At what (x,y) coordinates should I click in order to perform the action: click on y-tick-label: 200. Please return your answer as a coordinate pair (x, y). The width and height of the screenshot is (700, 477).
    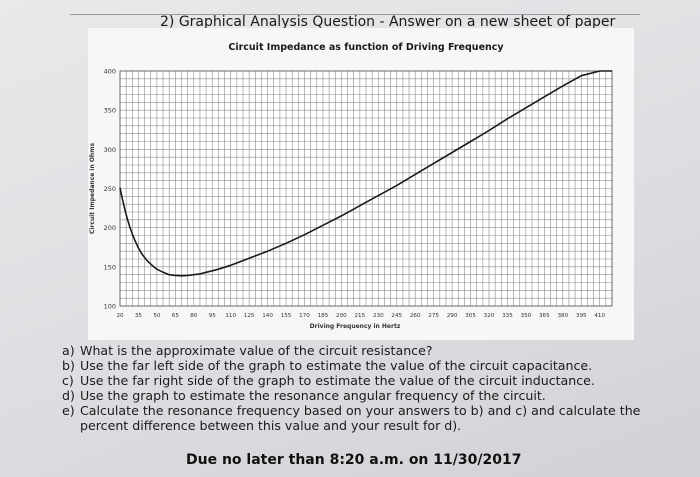
    Looking at the image, I should click on (110, 228).